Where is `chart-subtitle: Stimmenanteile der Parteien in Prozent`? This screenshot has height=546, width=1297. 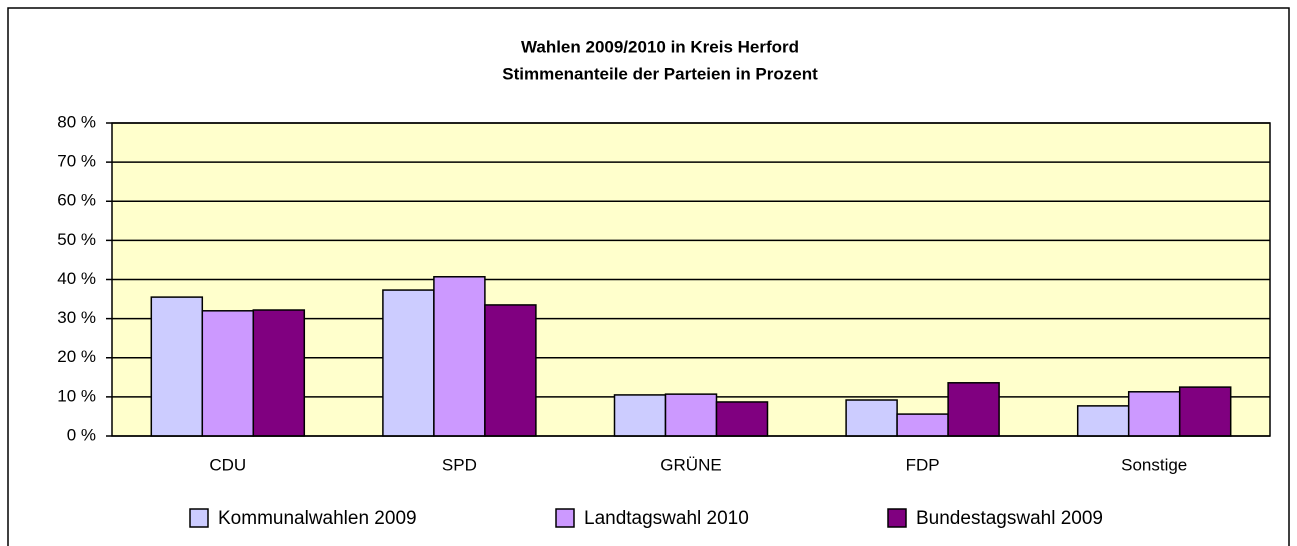 chart-subtitle: Stimmenanteile der Parteien in Prozent is located at coordinates (660, 73).